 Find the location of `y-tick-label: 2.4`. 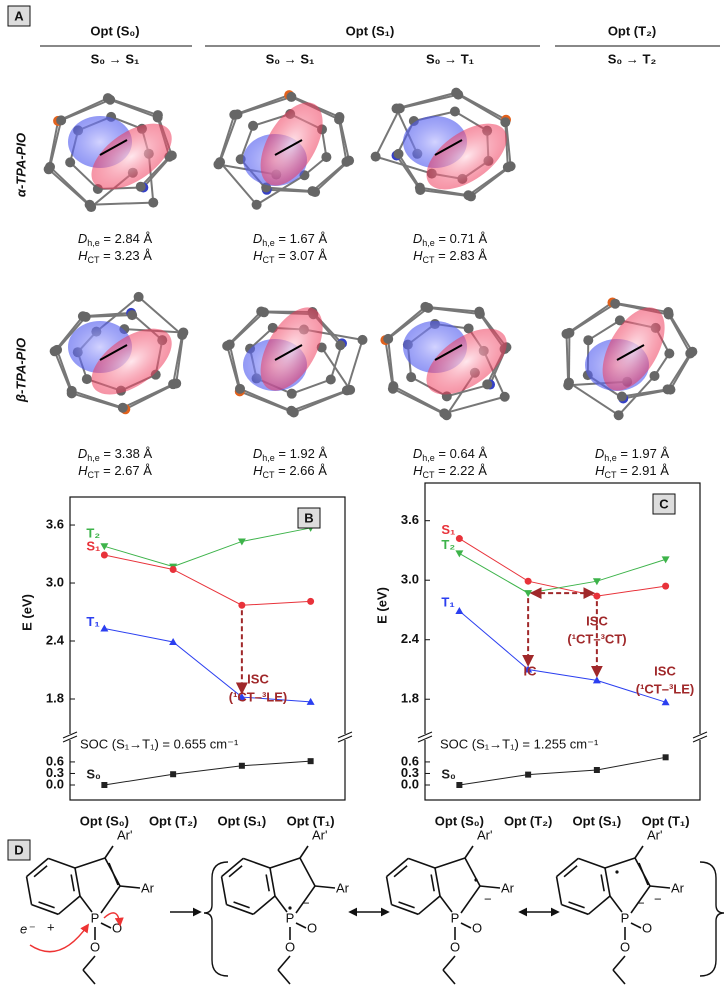

y-tick-label: 2.4 is located at coordinates (410, 638).